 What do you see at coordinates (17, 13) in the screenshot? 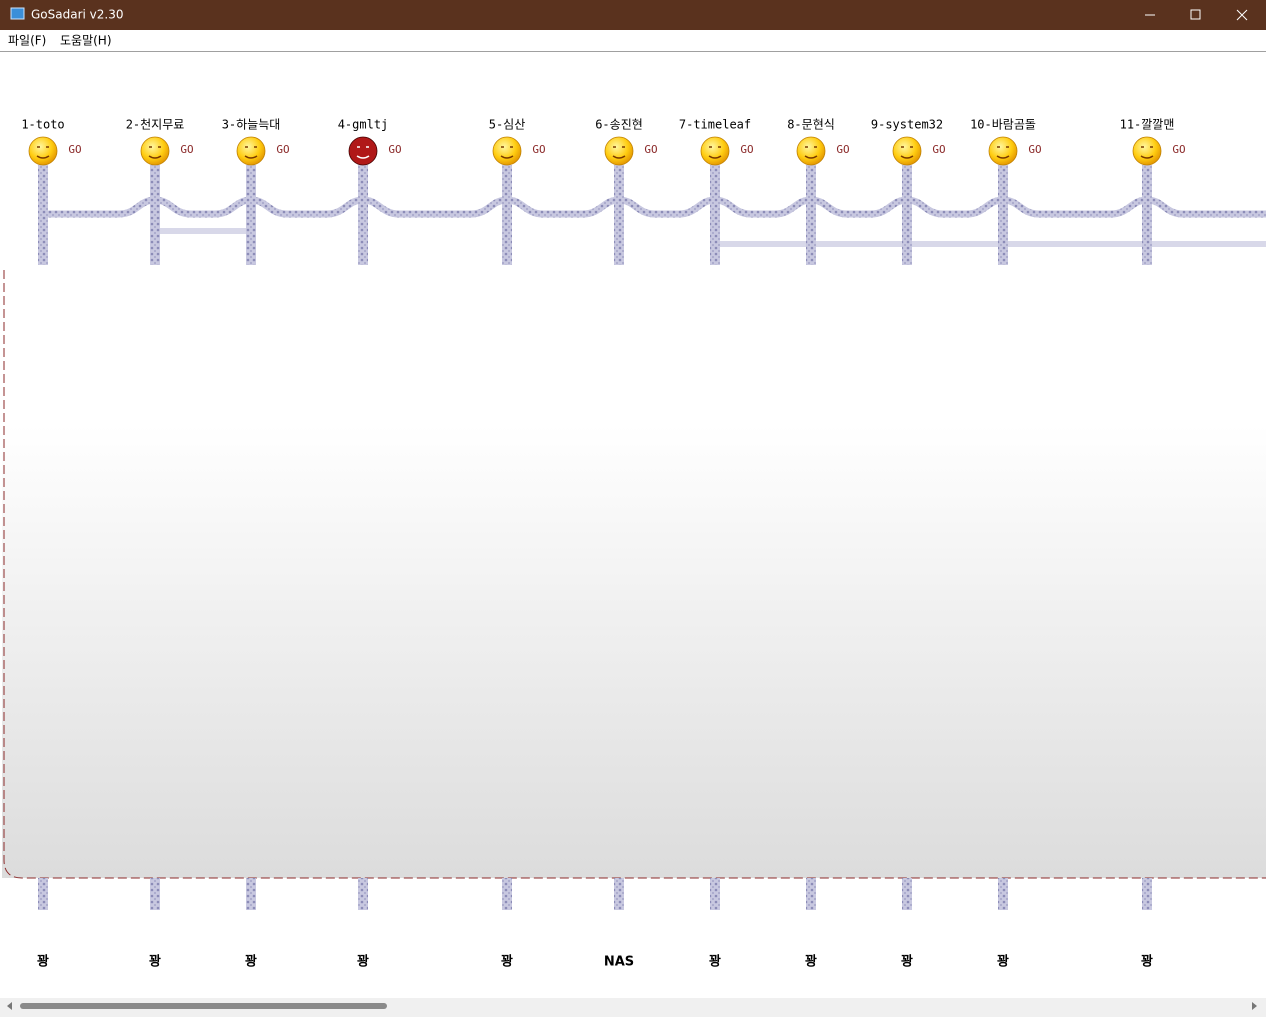
I see `app-icon` at bounding box center [17, 13].